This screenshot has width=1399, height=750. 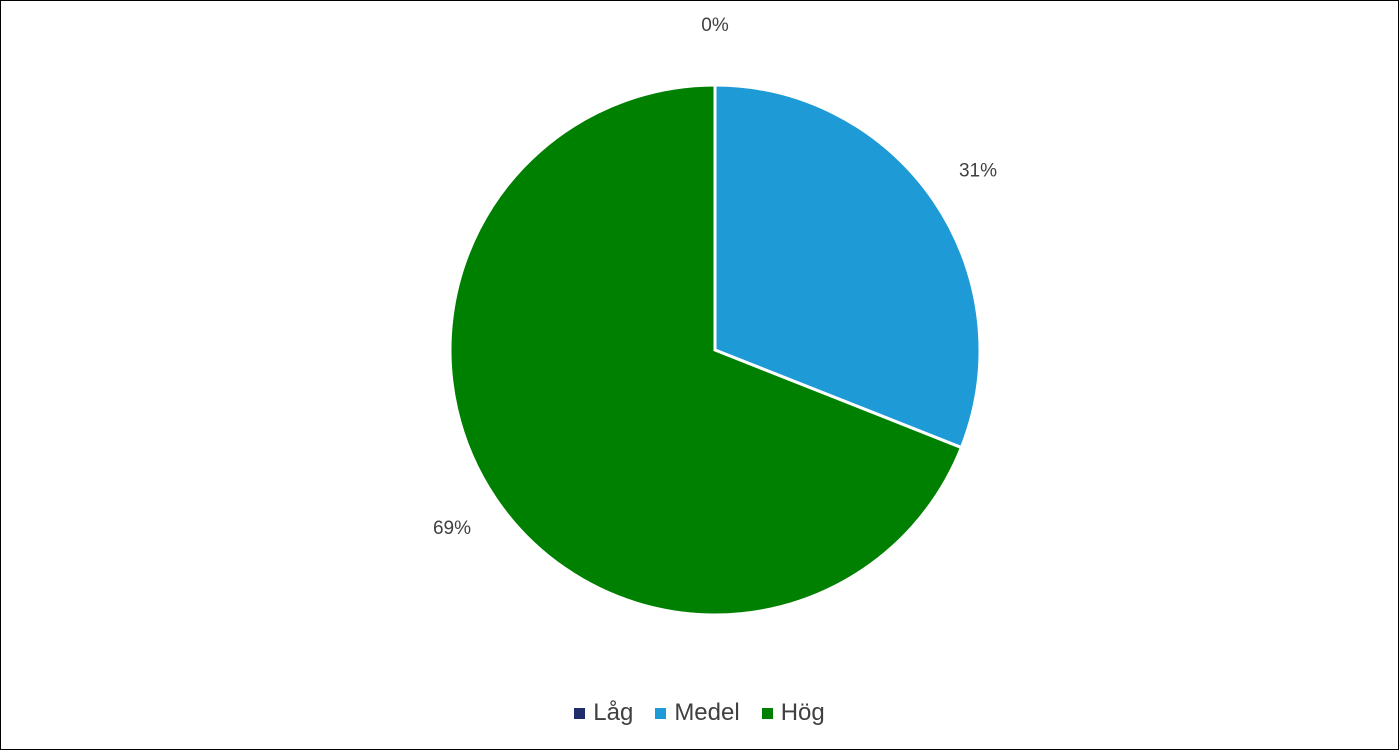 What do you see at coordinates (661, 713) in the screenshot?
I see `legend-swatch-medel` at bounding box center [661, 713].